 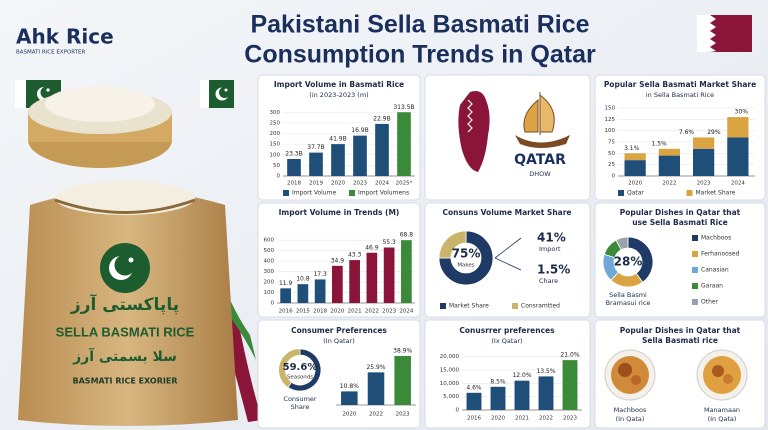 I want to click on qatar-map-dhow, so click(x=514, y=131).